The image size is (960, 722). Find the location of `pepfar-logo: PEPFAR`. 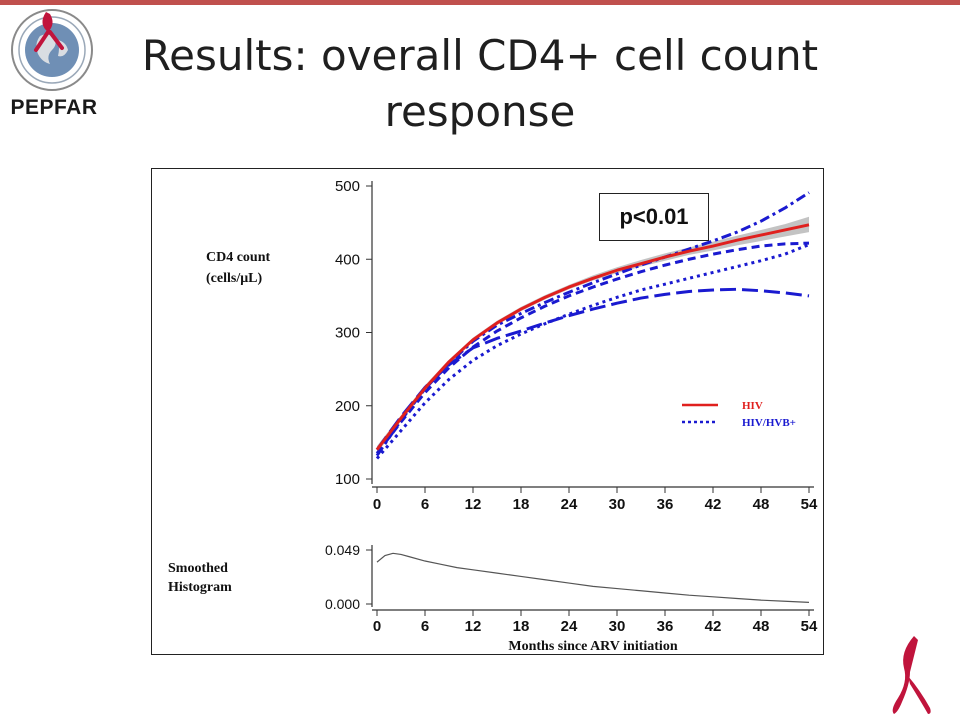

pepfar-logo: PEPFAR is located at coordinates (54, 65).